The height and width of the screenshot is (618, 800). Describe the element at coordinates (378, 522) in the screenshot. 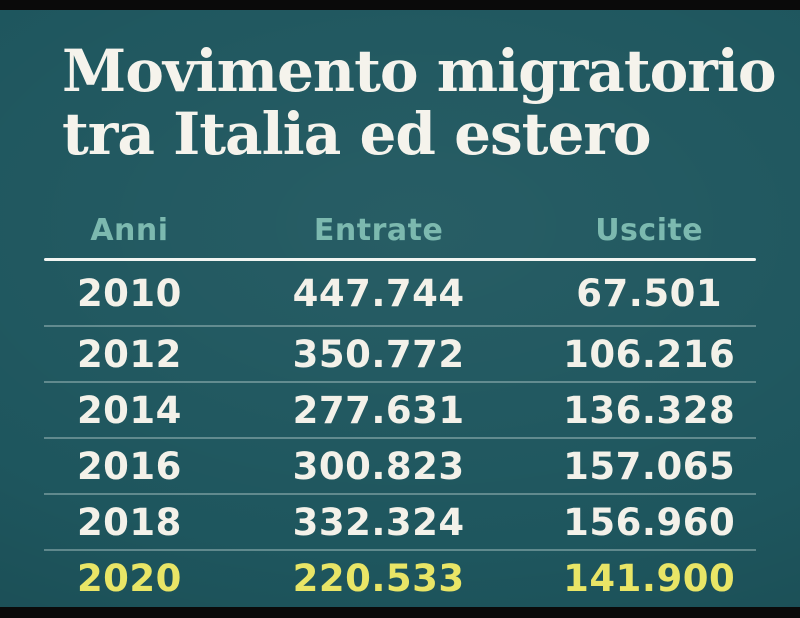

I see `cell-entrate: 332.324` at that location.